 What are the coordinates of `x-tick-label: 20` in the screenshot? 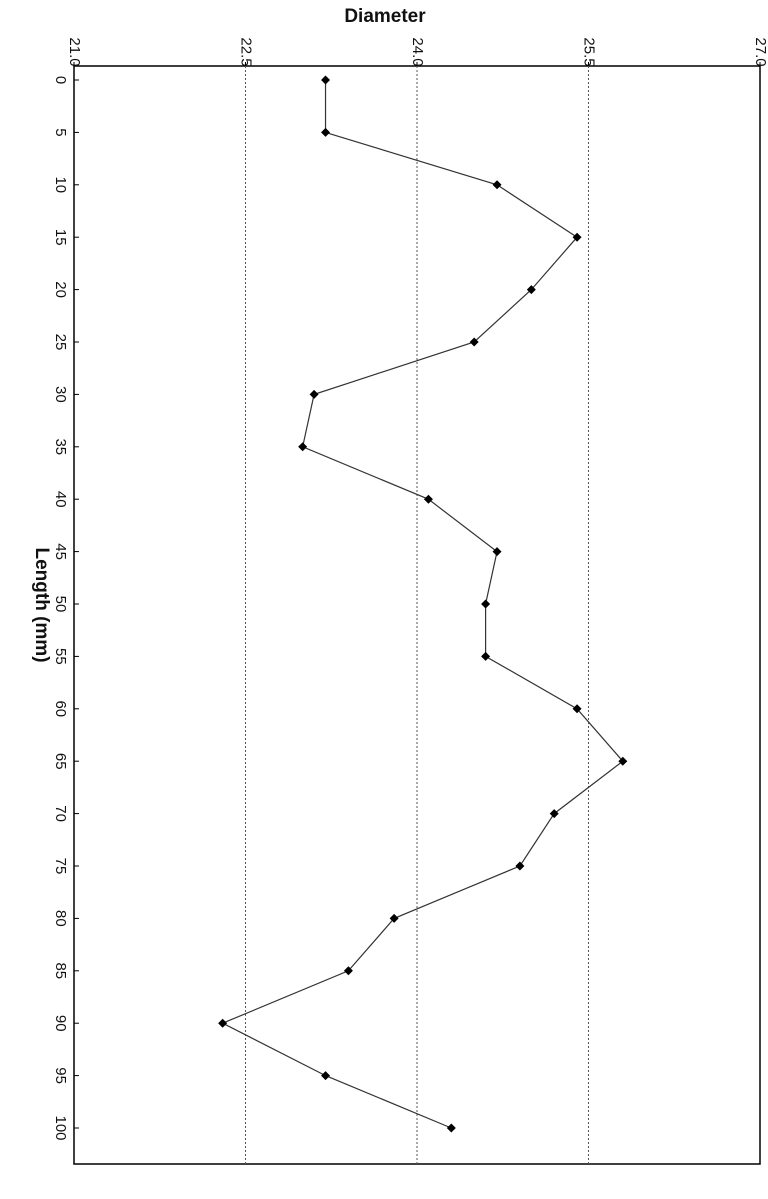 It's located at (60, 289).